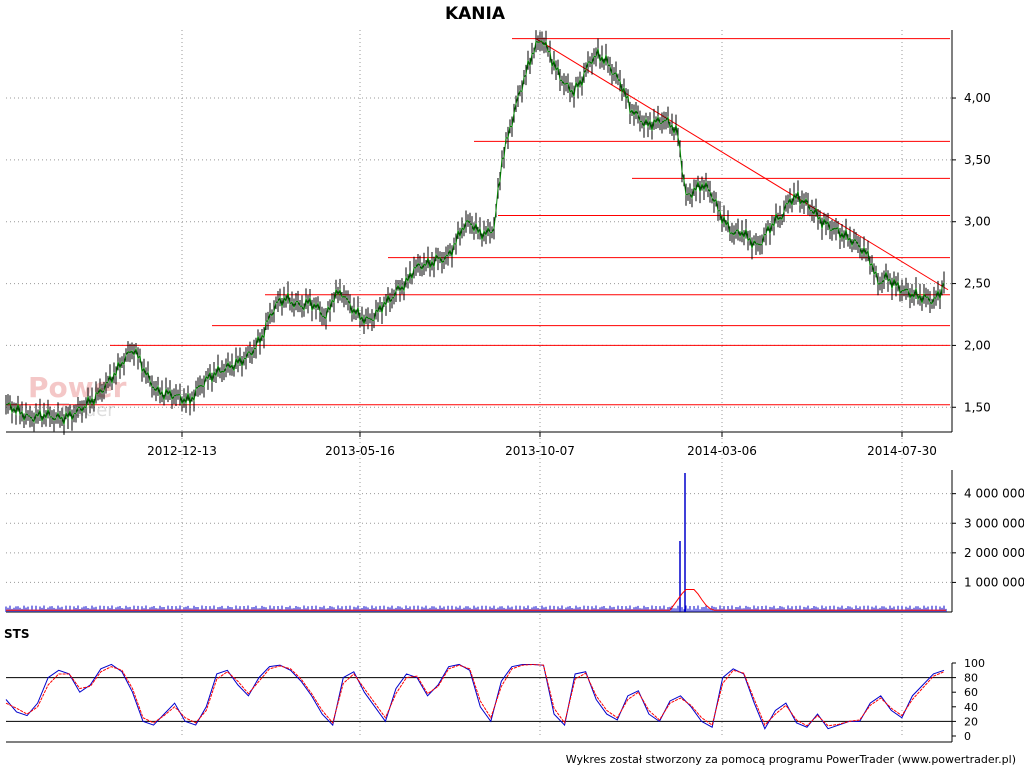 Image resolution: width=1024 pixels, height=772 pixels. What do you see at coordinates (16, 634) in the screenshot?
I see `sts-label: STS` at bounding box center [16, 634].